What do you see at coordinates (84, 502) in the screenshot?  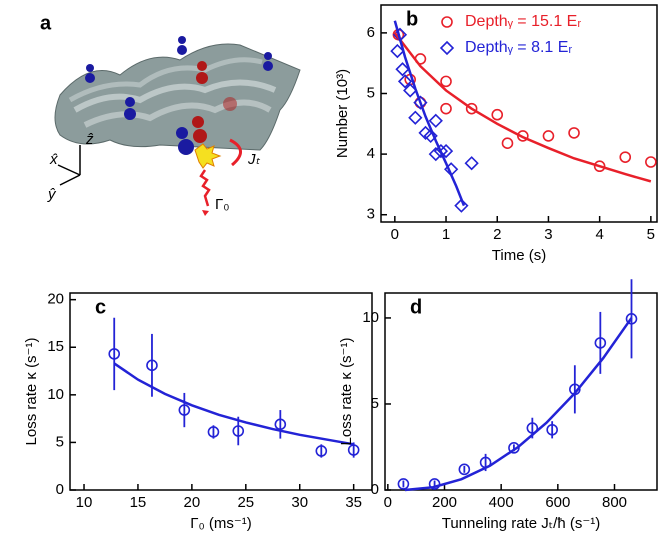 I see `x-tick-label: 10` at bounding box center [84, 502].